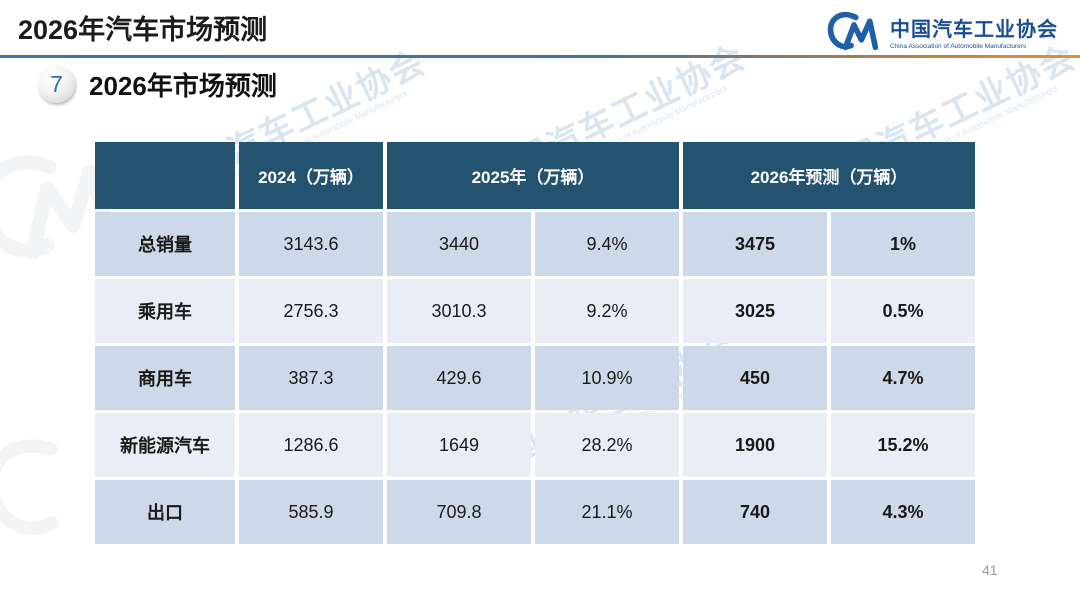 The width and height of the screenshot is (1080, 607). I want to click on growth-2026: 15.2%, so click(903, 445).